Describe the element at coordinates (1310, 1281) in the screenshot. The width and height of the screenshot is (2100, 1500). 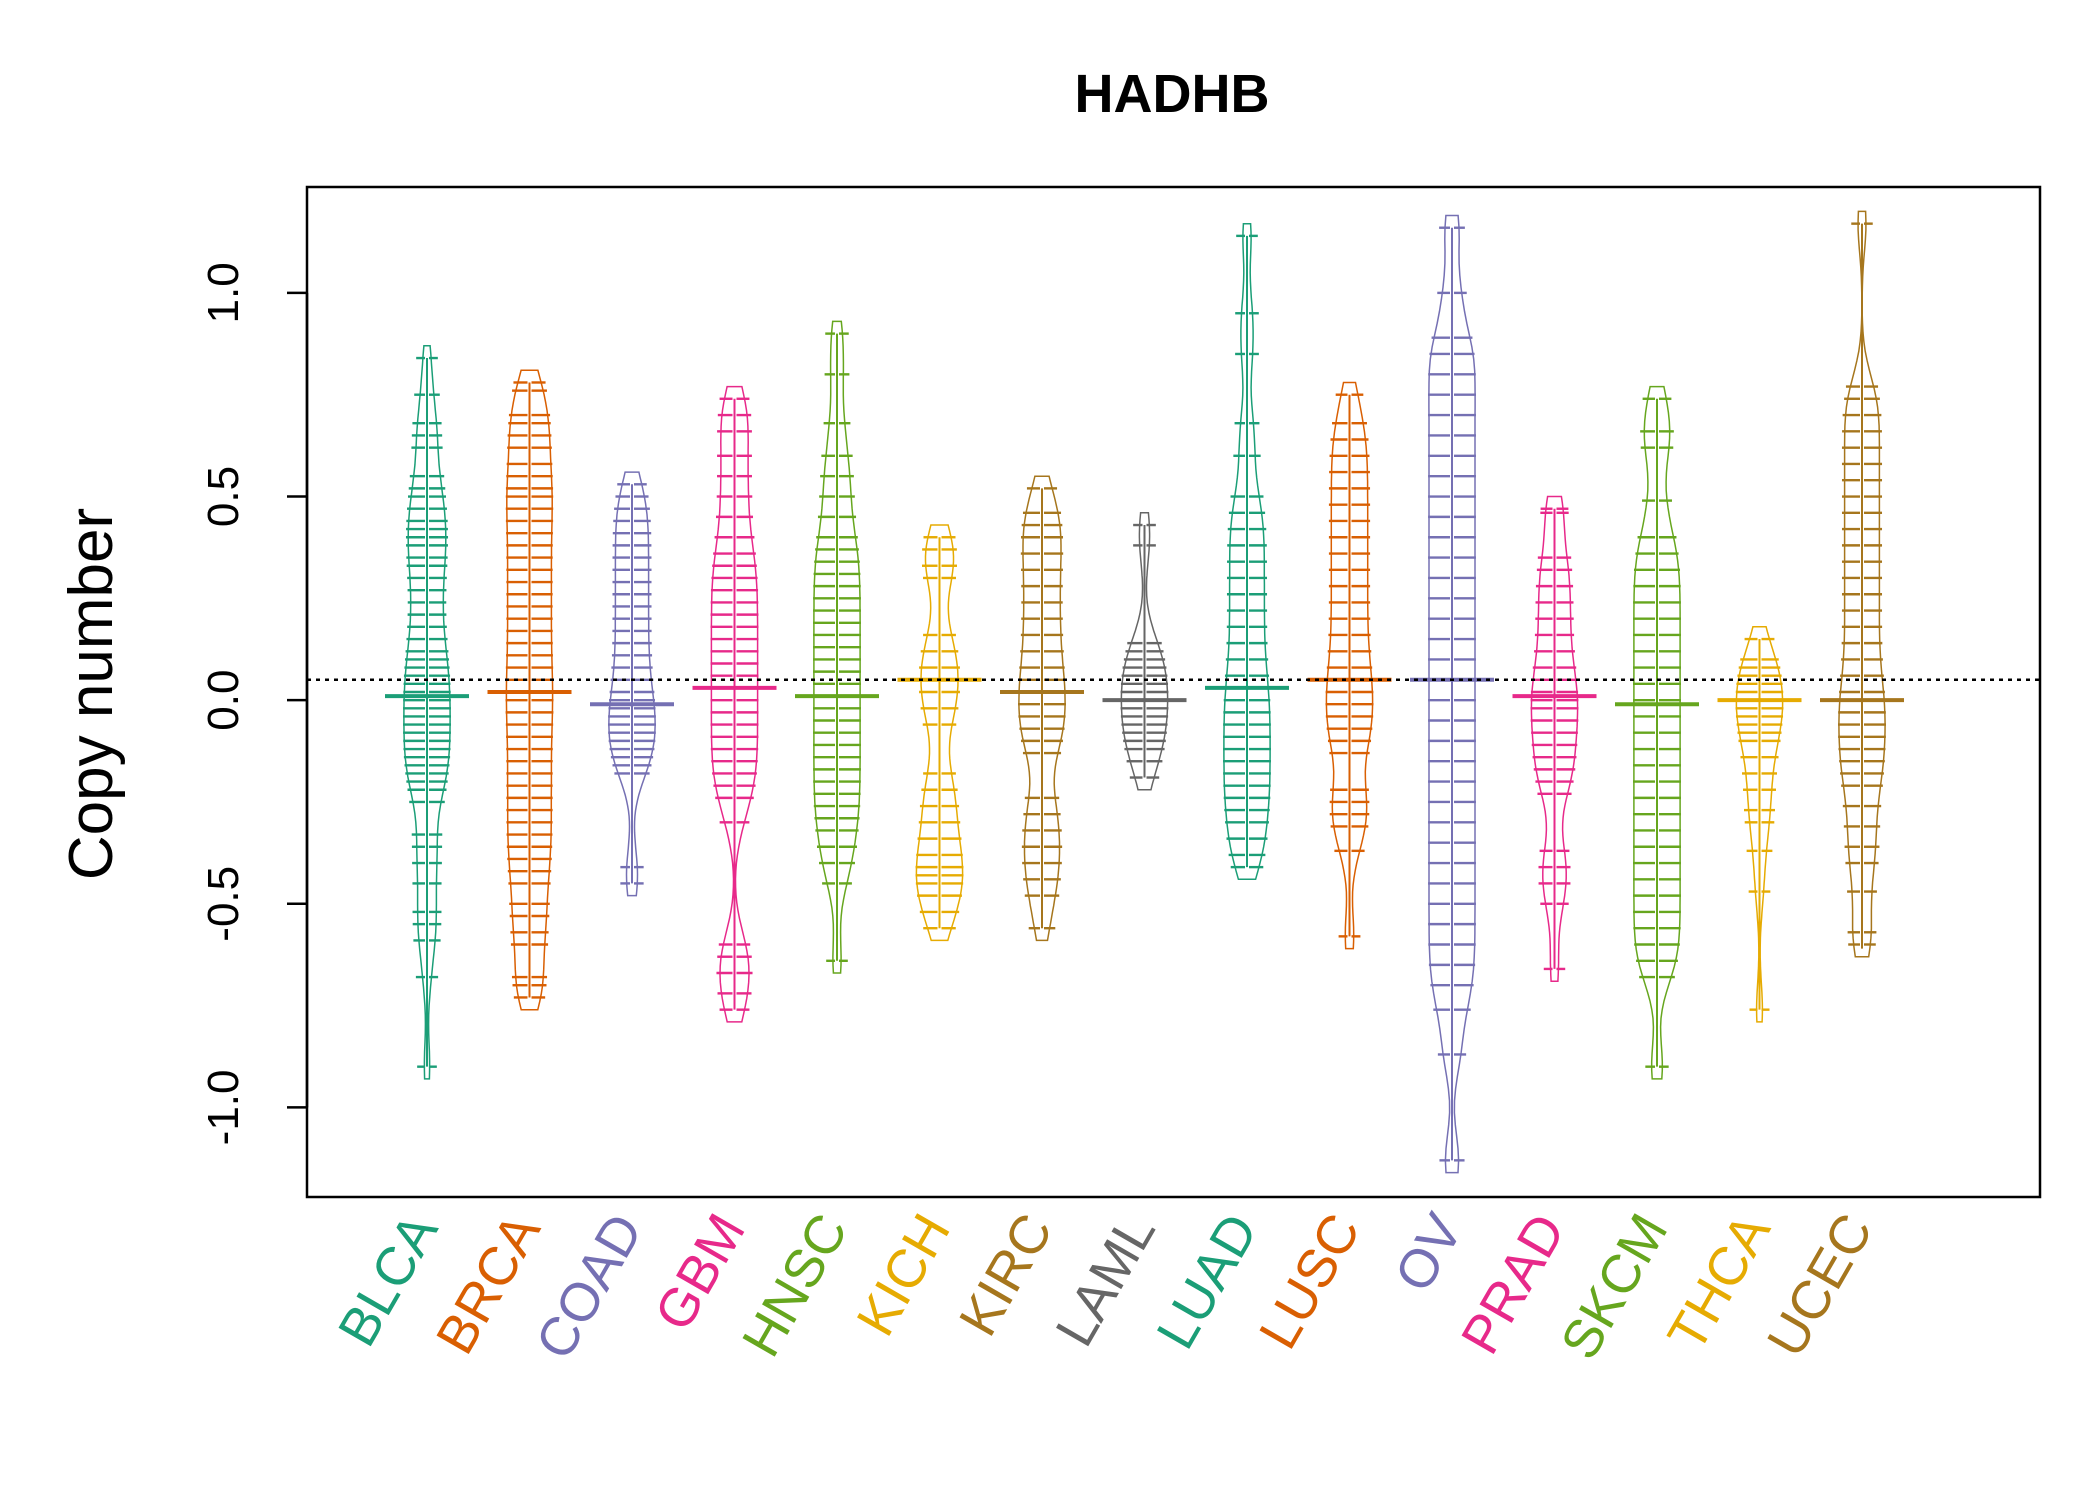
I see `x-tick-label-lusc: LUSC` at that location.